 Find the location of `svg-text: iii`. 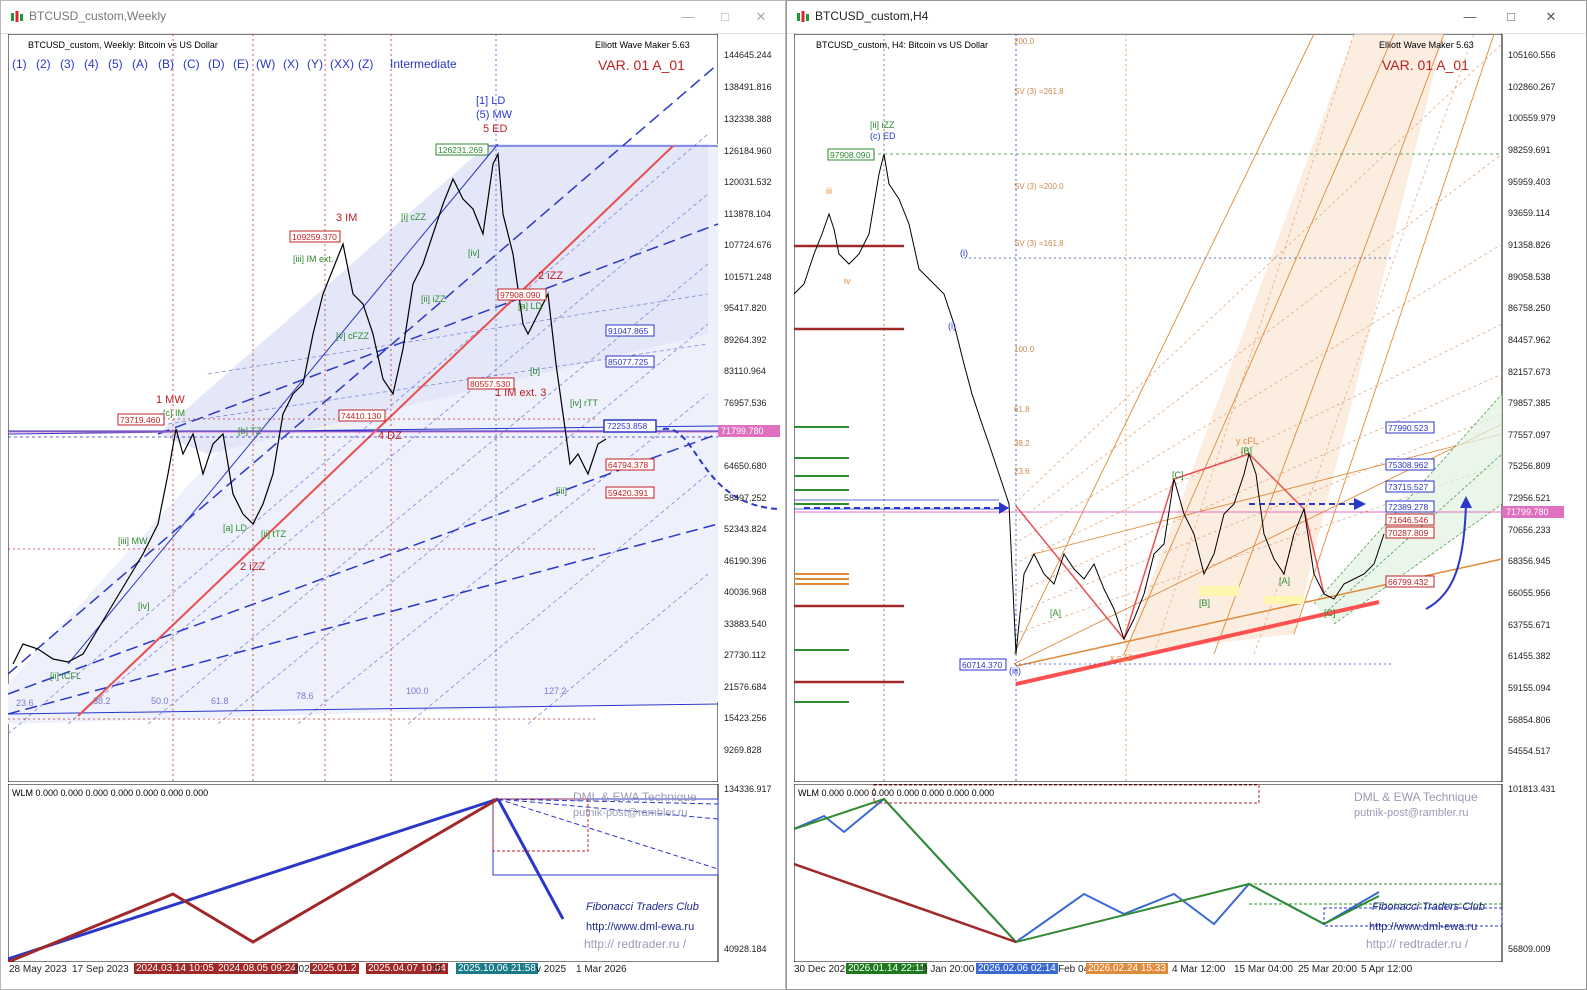

svg-text: iii is located at coordinates (829, 191).